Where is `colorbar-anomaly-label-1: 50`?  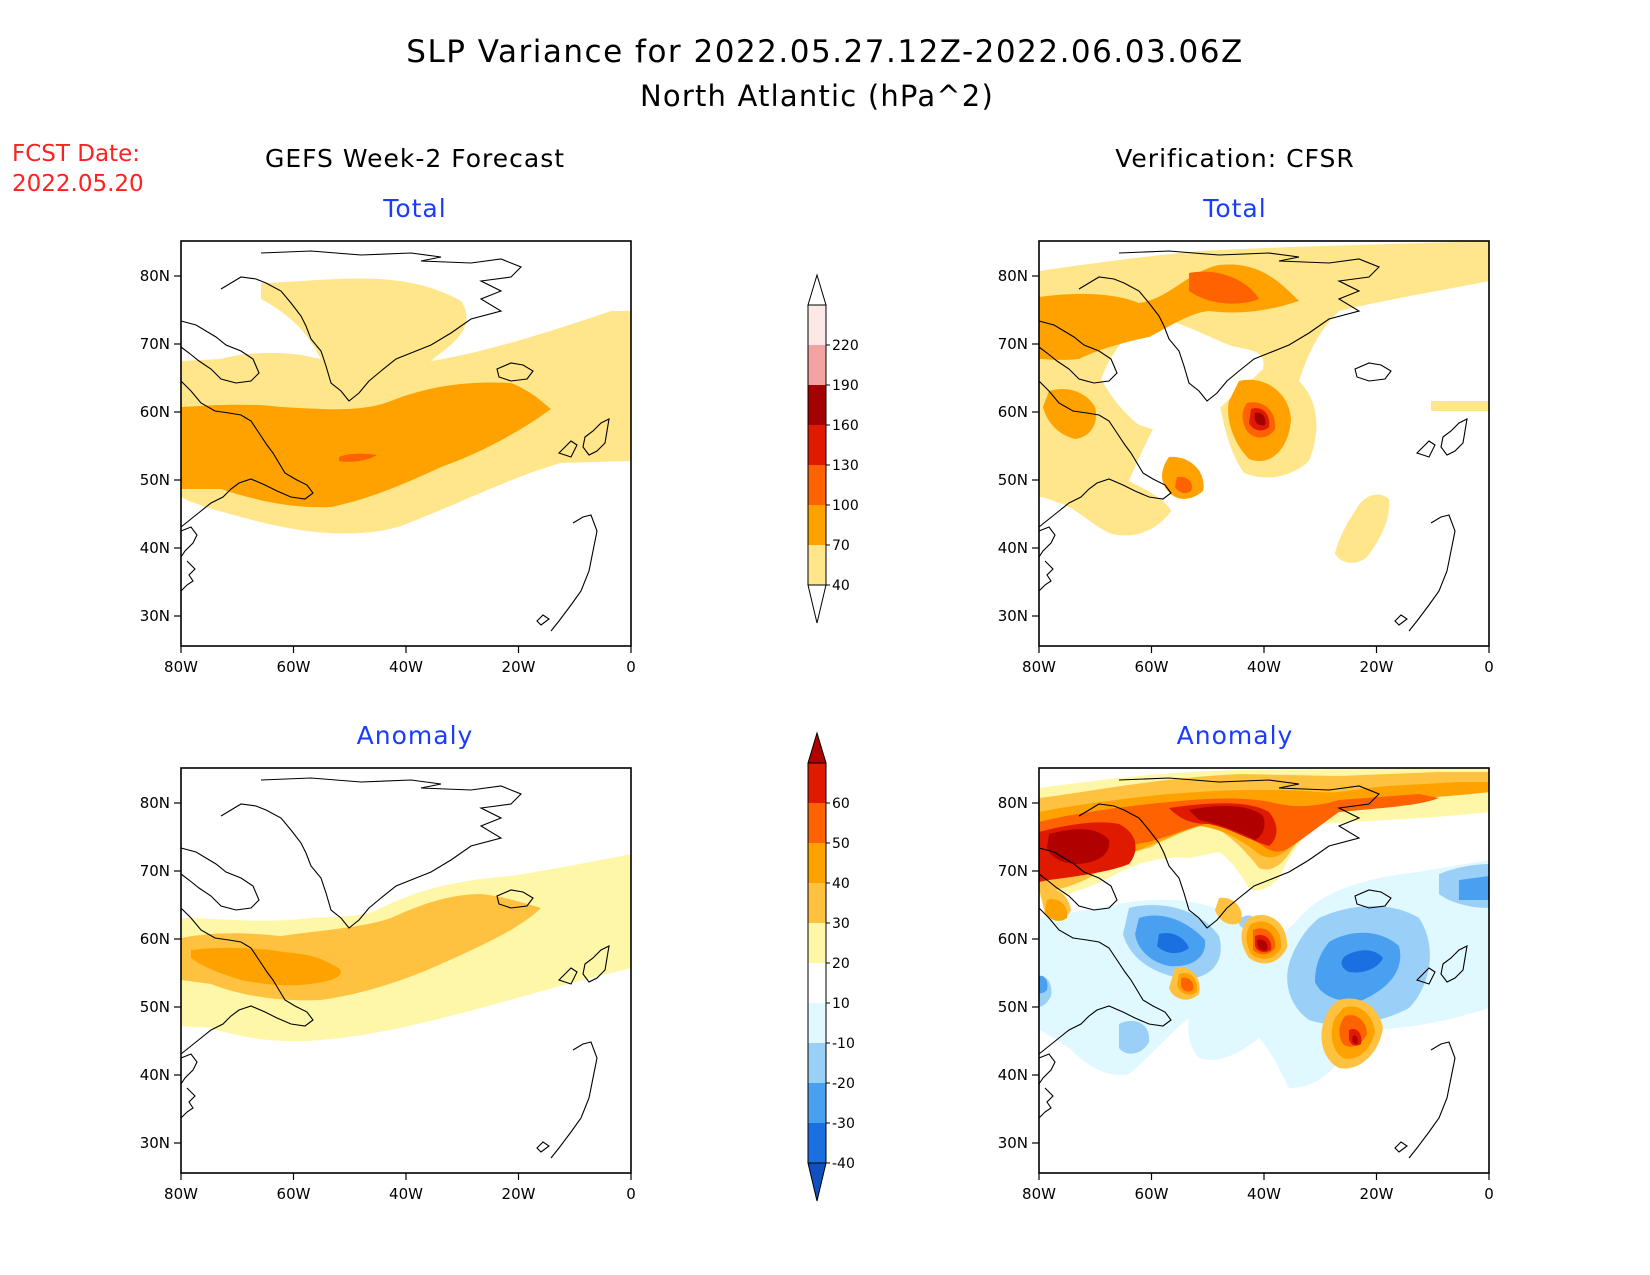 colorbar-anomaly-label-1: 50 is located at coordinates (841, 844).